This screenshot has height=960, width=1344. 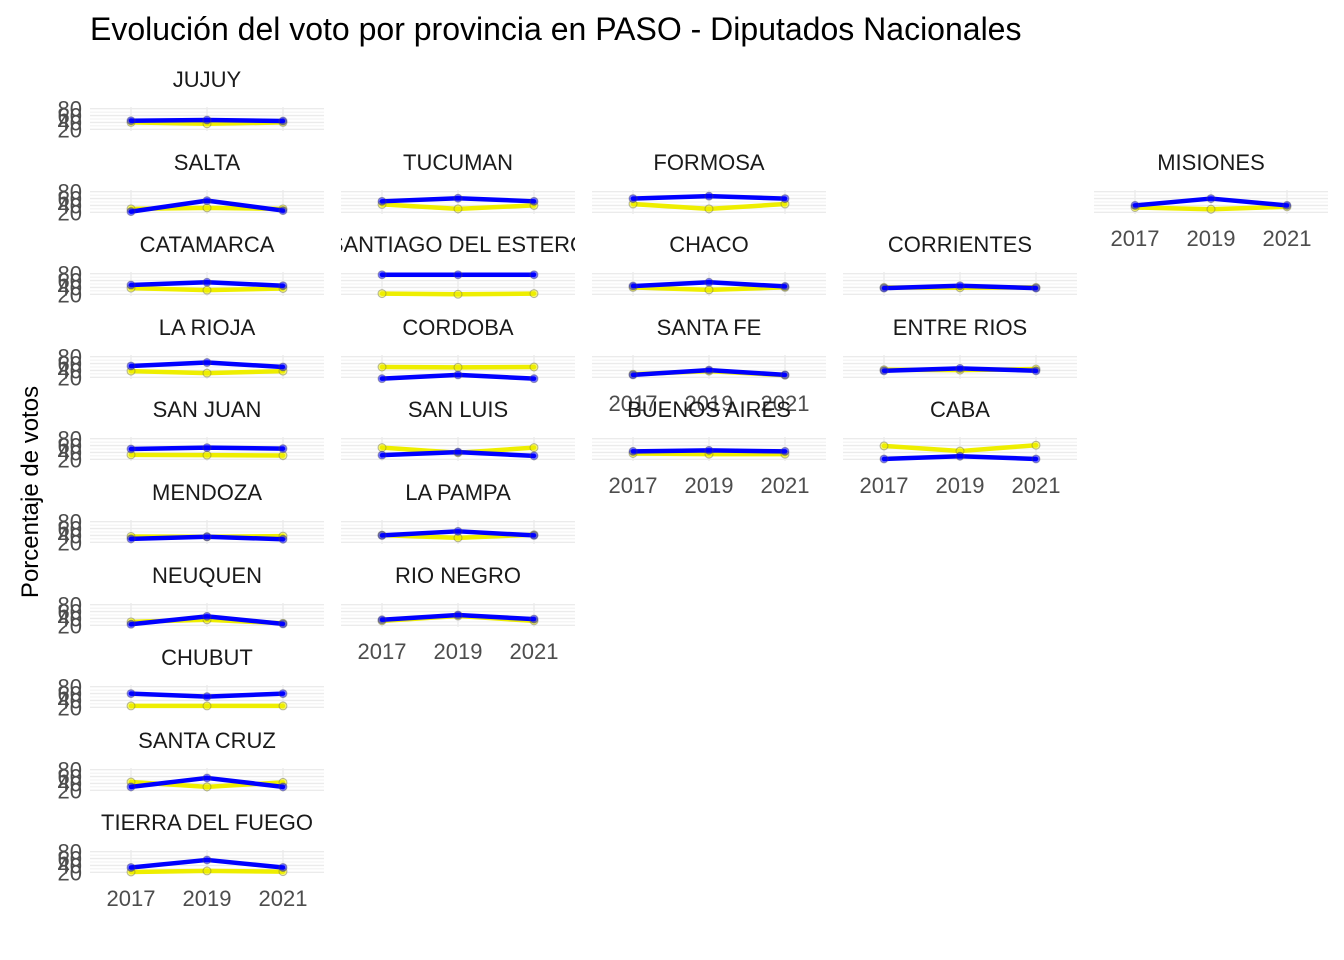 I want to click on facet-formosa: FORMOSA, so click(x=709, y=182).